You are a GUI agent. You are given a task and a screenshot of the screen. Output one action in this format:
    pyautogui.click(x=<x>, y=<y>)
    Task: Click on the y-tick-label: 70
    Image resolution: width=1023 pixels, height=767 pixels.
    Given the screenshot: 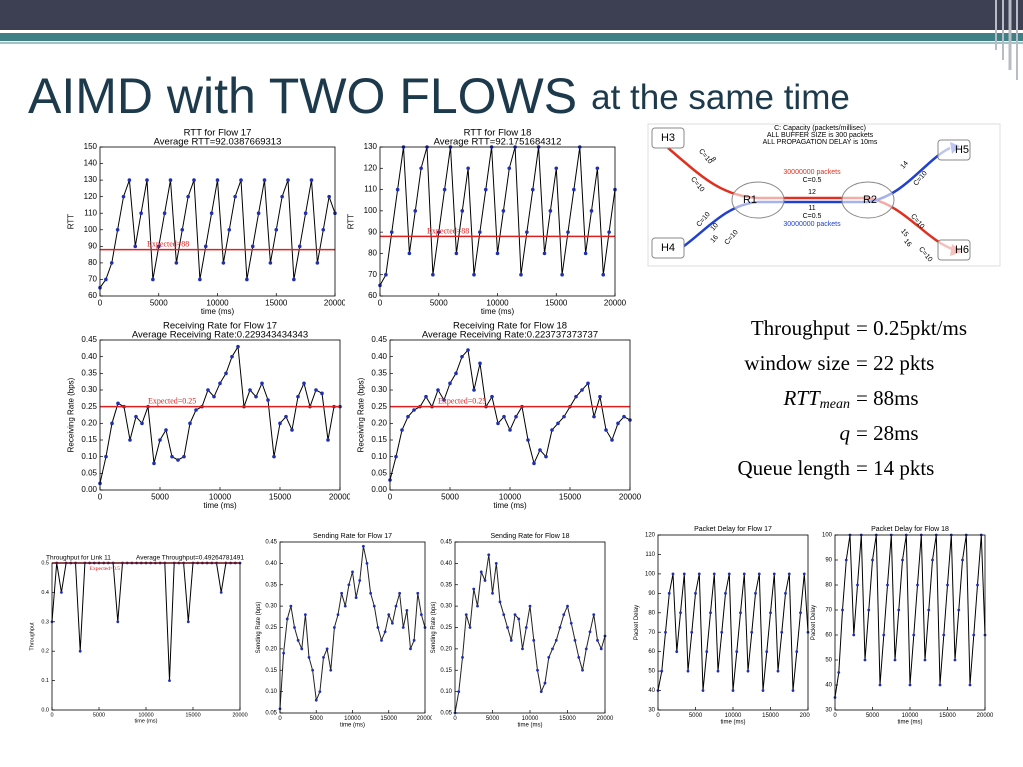 What is the action you would take?
    pyautogui.click(x=828, y=611)
    